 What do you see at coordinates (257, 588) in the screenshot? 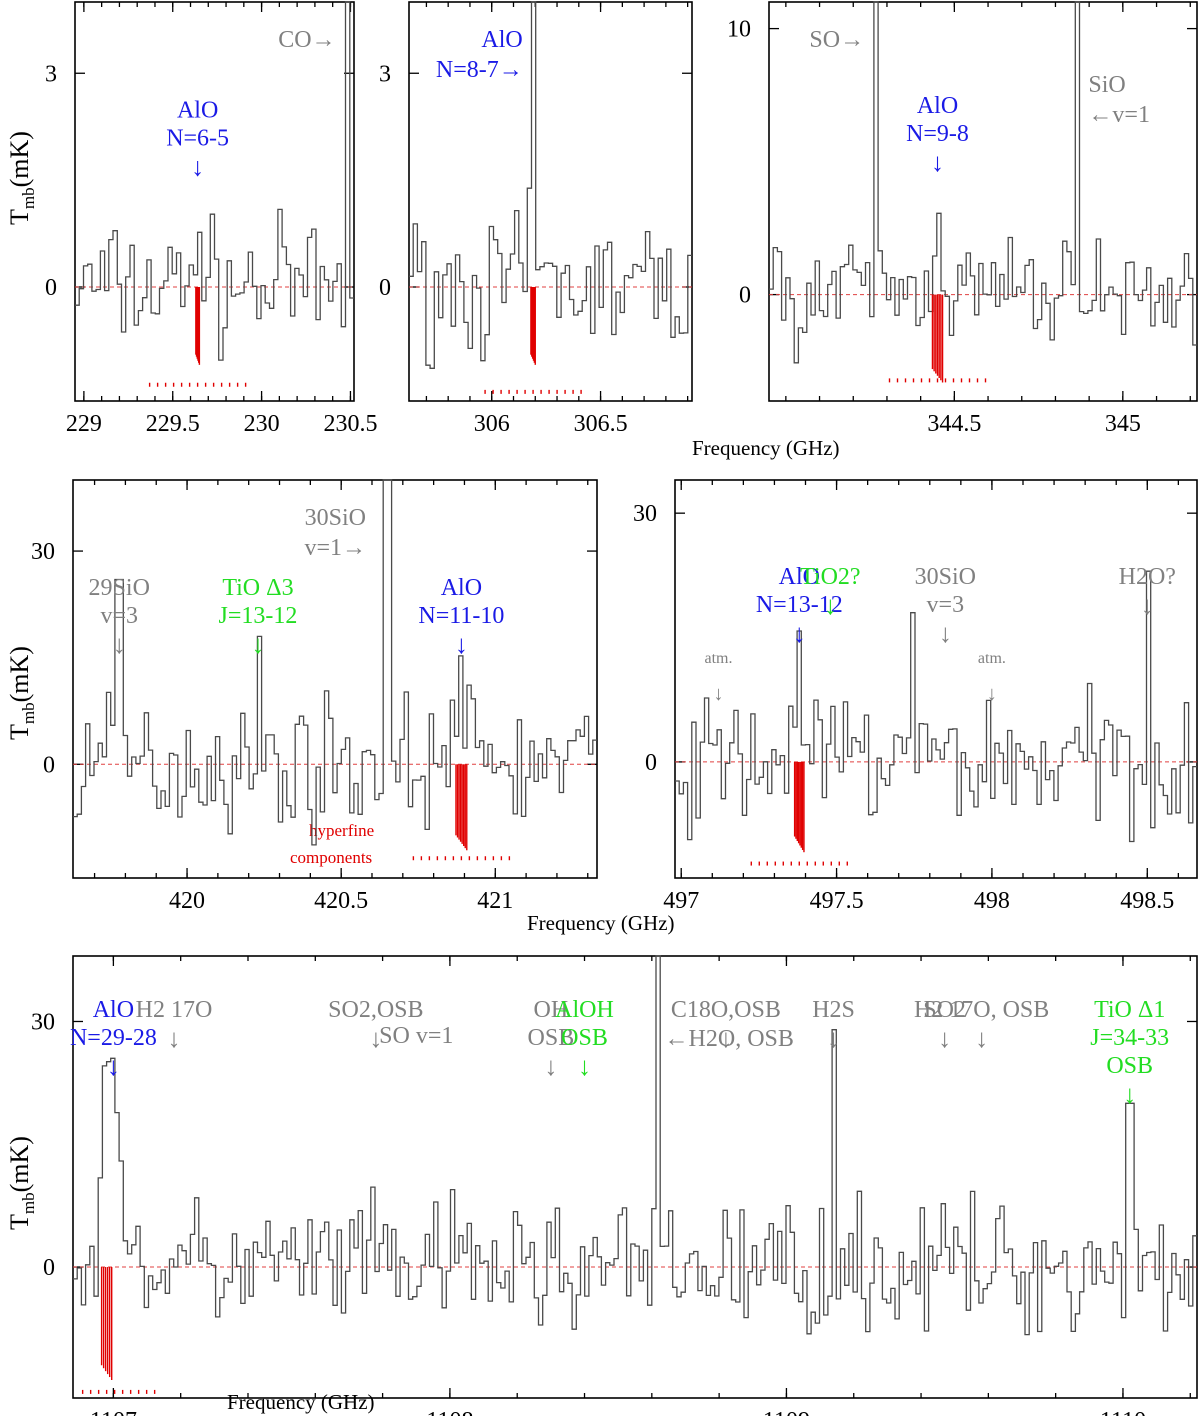
I see `annotation-label: TiO Δ3` at bounding box center [257, 588].